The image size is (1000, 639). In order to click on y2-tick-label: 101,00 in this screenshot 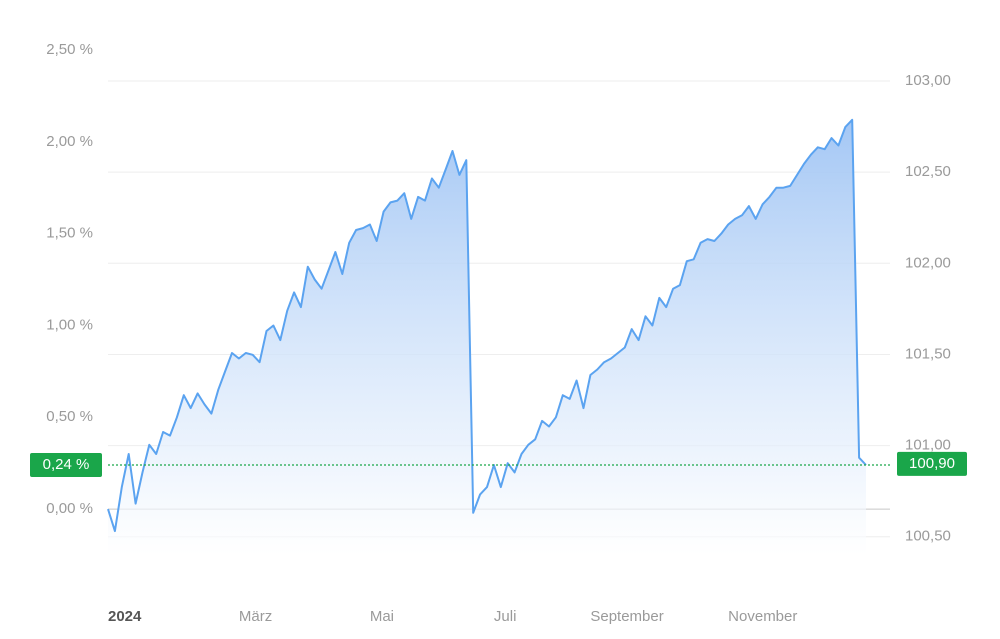, I will do `click(928, 445)`.